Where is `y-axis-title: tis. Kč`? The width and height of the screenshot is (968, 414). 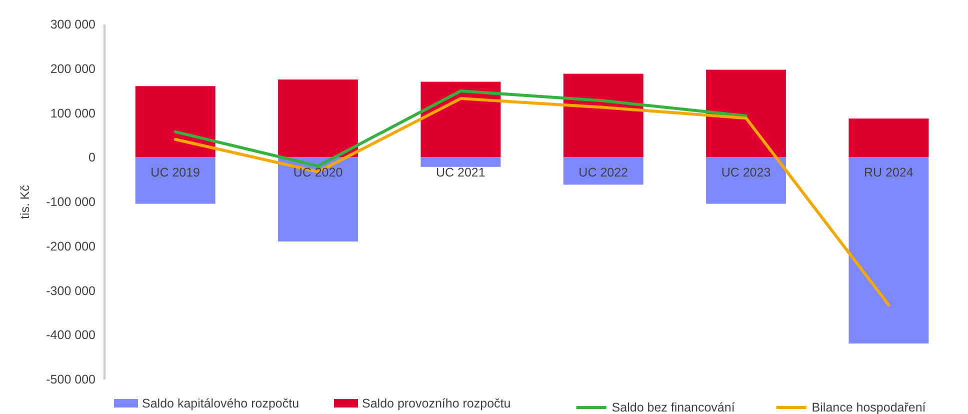 y-axis-title: tis. Kč is located at coordinates (25, 202).